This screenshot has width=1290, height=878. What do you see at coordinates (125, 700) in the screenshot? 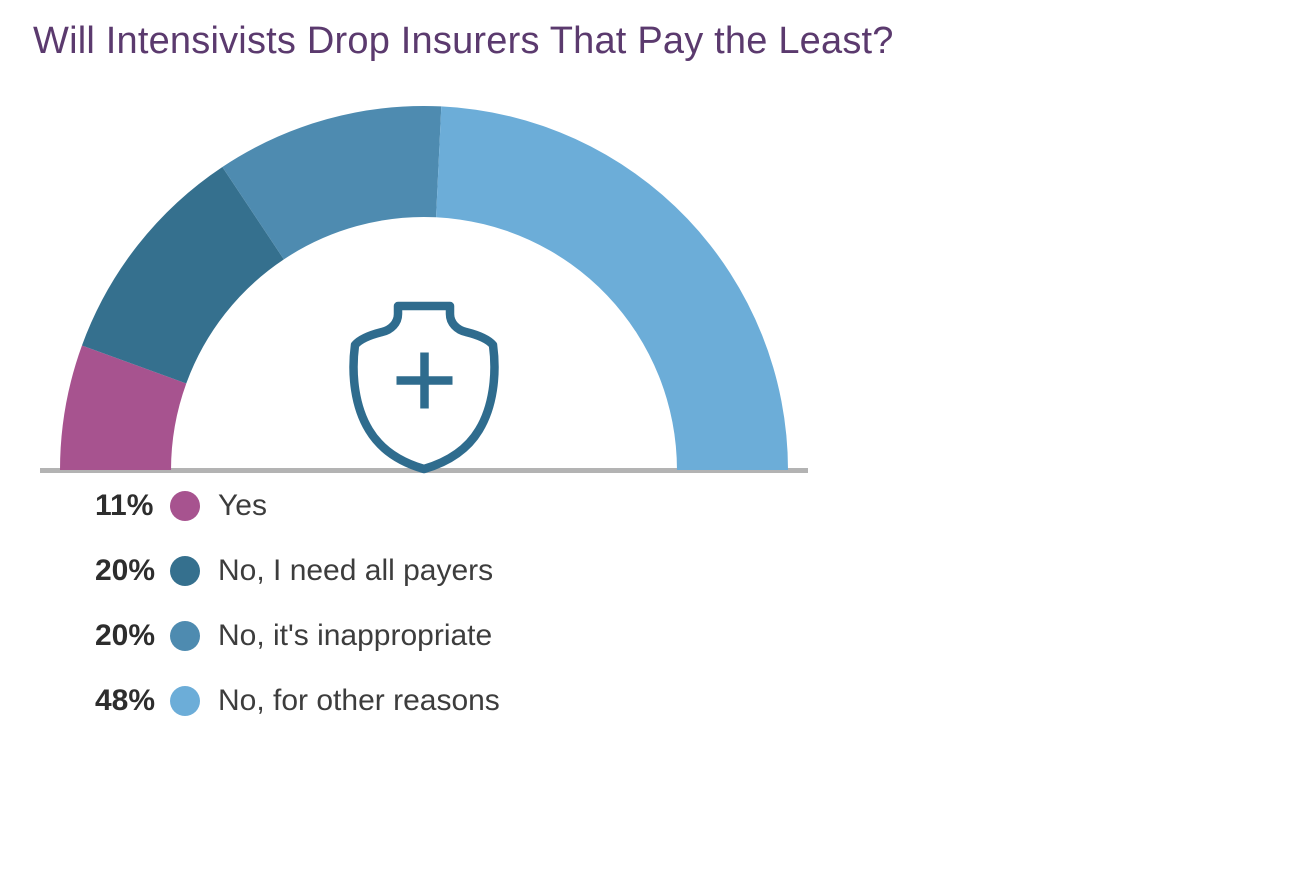
I see `legend-value: 48%` at bounding box center [125, 700].